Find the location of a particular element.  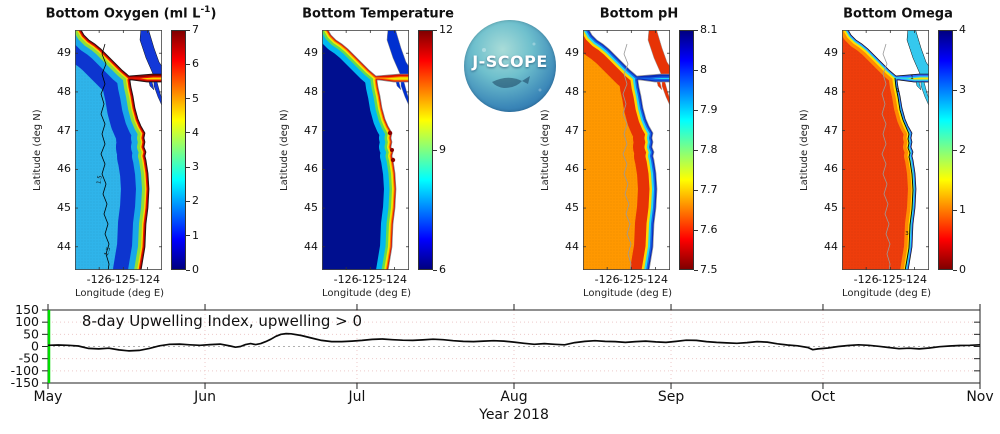

svg-text: 1 is located at coordinates (898, 91).